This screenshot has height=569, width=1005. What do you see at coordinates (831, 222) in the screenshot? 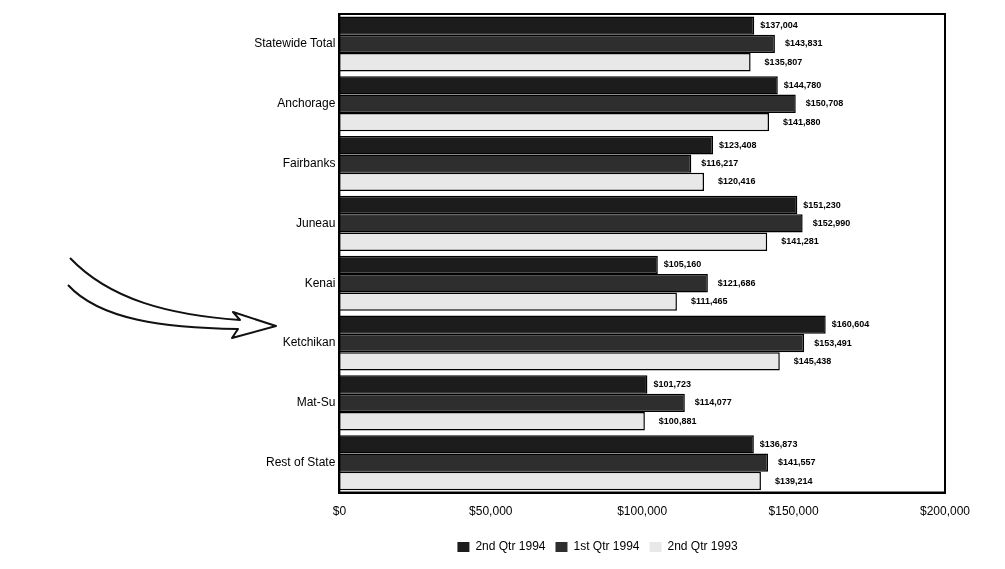
I see `data-label: $152,990` at bounding box center [831, 222].